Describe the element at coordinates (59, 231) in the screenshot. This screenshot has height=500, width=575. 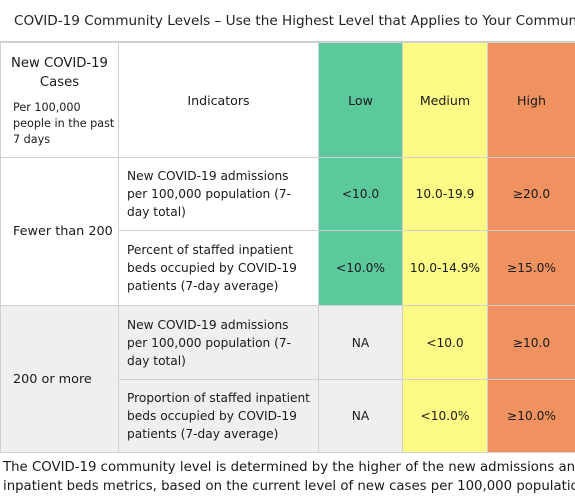
I see `group-label-fewer-than-200: Fewer than 200` at that location.